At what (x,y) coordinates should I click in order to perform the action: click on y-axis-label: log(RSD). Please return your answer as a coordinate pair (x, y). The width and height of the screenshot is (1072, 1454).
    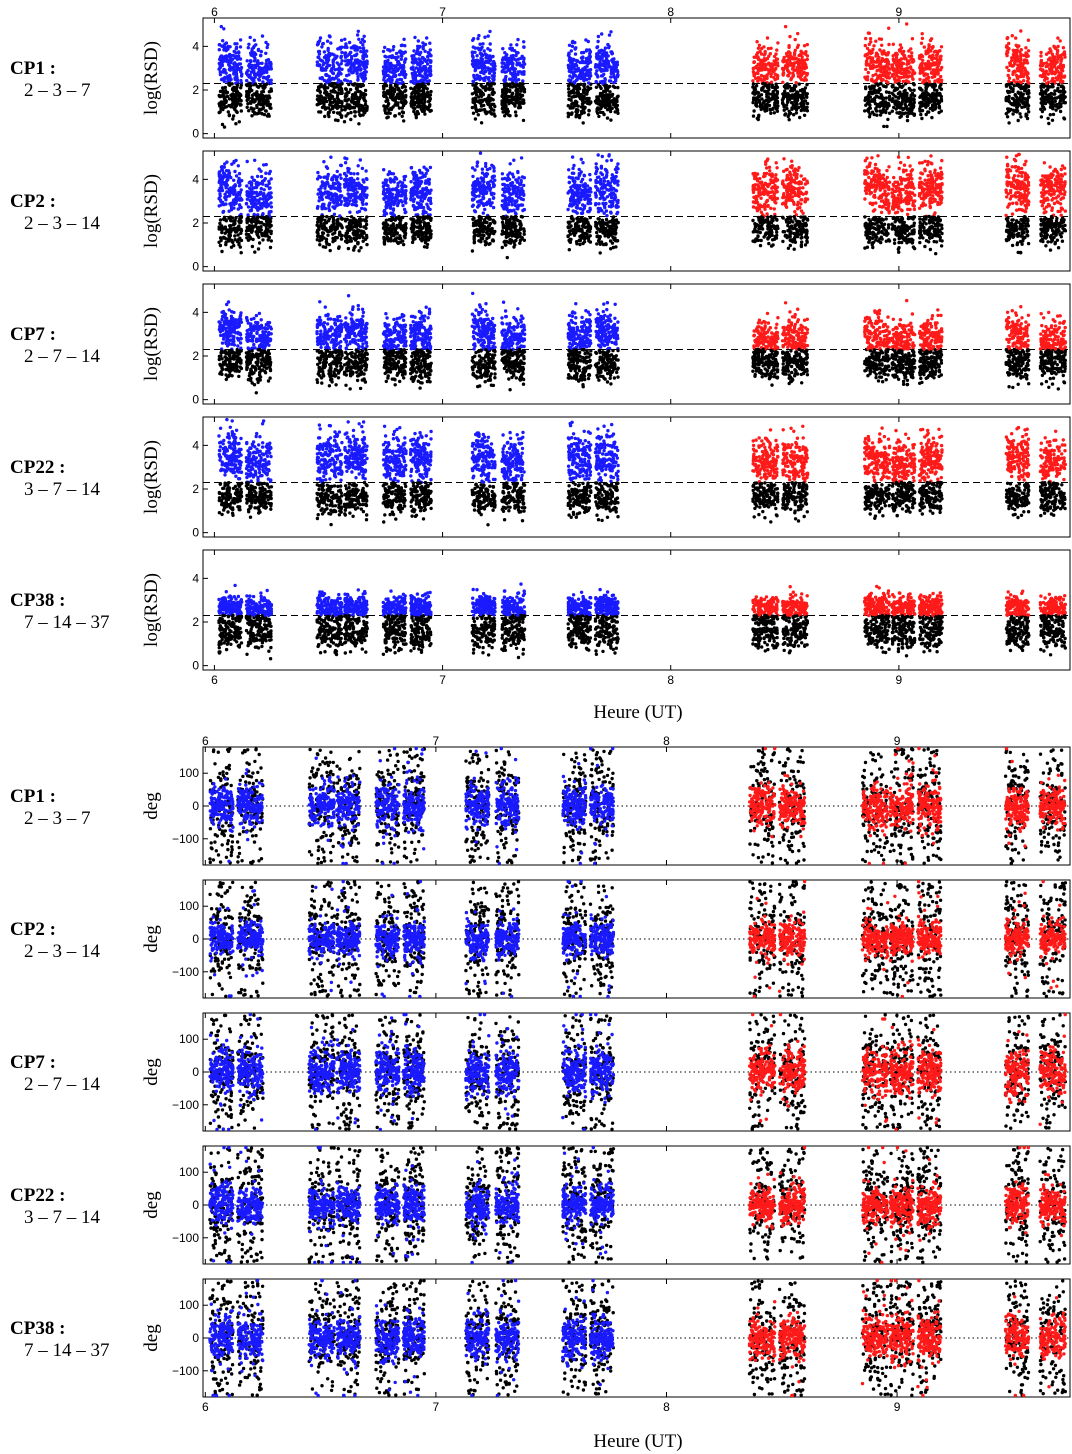
    Looking at the image, I should click on (151, 78).